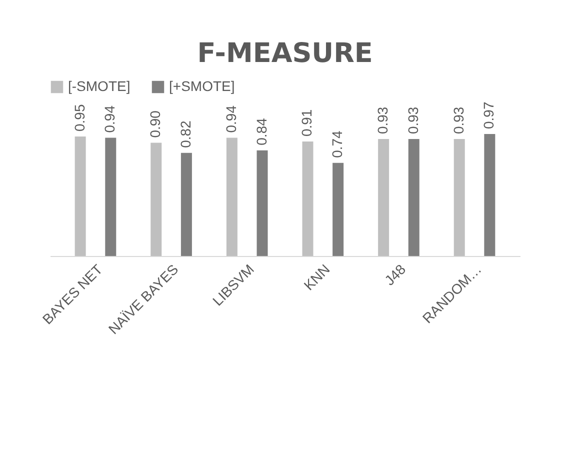 The width and height of the screenshot is (588, 474). I want to click on chart-title: F-MEASURE, so click(285, 53).